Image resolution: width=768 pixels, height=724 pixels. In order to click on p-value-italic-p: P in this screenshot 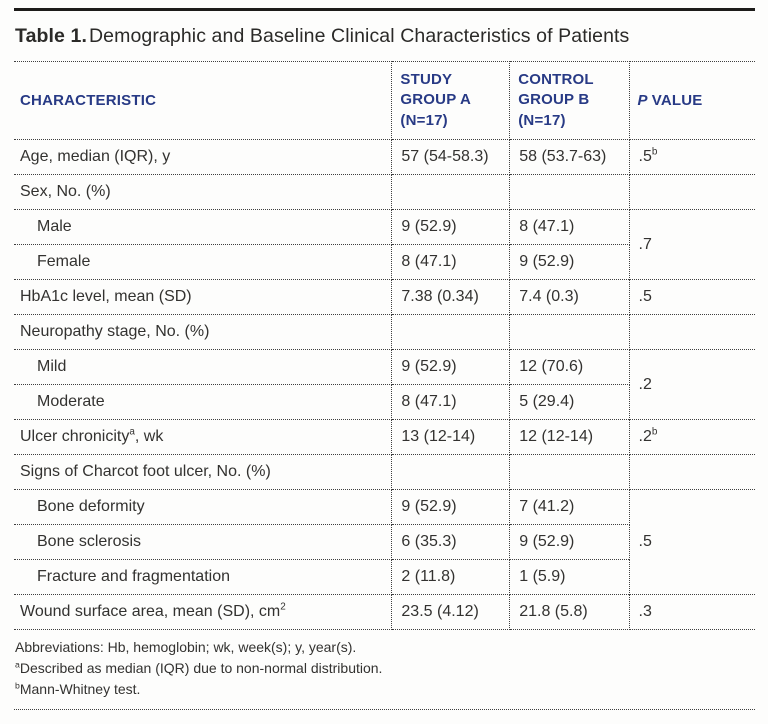, I will do `click(642, 100)`.